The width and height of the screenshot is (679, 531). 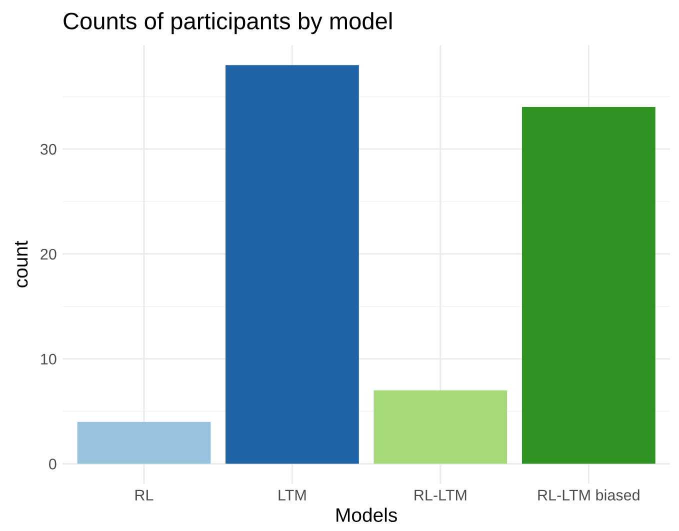 I want to click on y-tick-label: 10, so click(x=48, y=359).